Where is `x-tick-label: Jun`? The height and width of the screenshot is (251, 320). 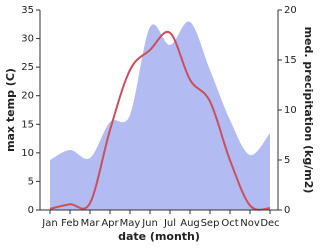
x-tick-label: Jun is located at coordinates (149, 223).